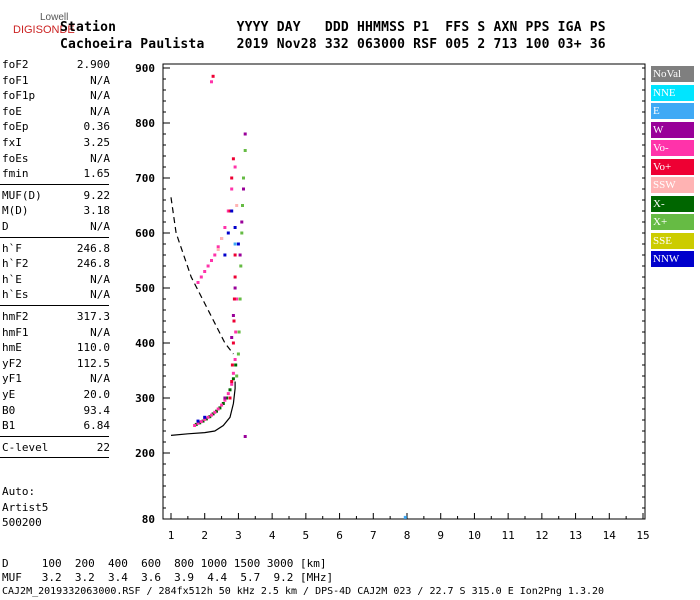 This screenshot has width=700, height=600. Describe the element at coordinates (56, 296) in the screenshot. I see `param-row: h`Es N/A` at that location.